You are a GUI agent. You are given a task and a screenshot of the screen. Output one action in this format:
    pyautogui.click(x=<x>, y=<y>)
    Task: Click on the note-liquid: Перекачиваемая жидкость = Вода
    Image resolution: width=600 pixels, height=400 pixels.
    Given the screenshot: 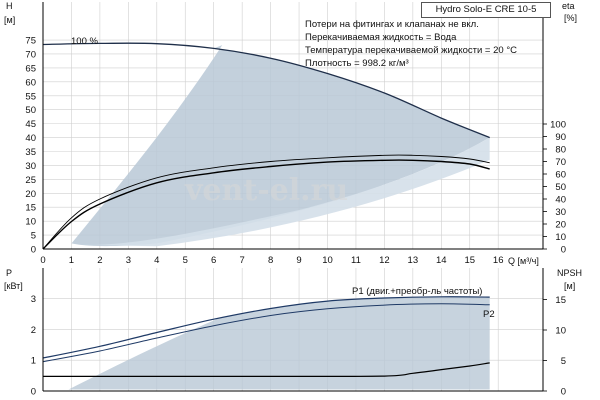 What is the action you would take?
    pyautogui.click(x=381, y=37)
    